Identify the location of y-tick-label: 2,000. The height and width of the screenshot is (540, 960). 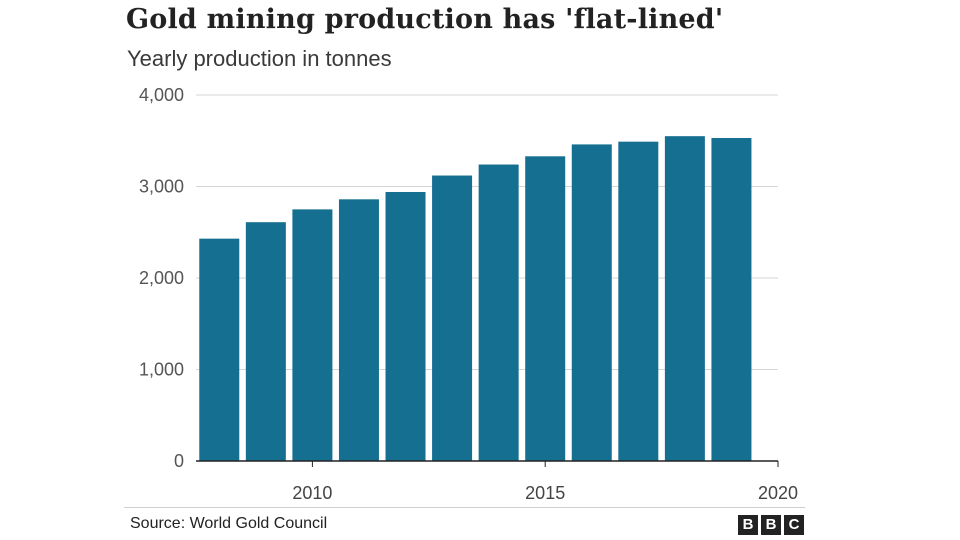
(161, 278).